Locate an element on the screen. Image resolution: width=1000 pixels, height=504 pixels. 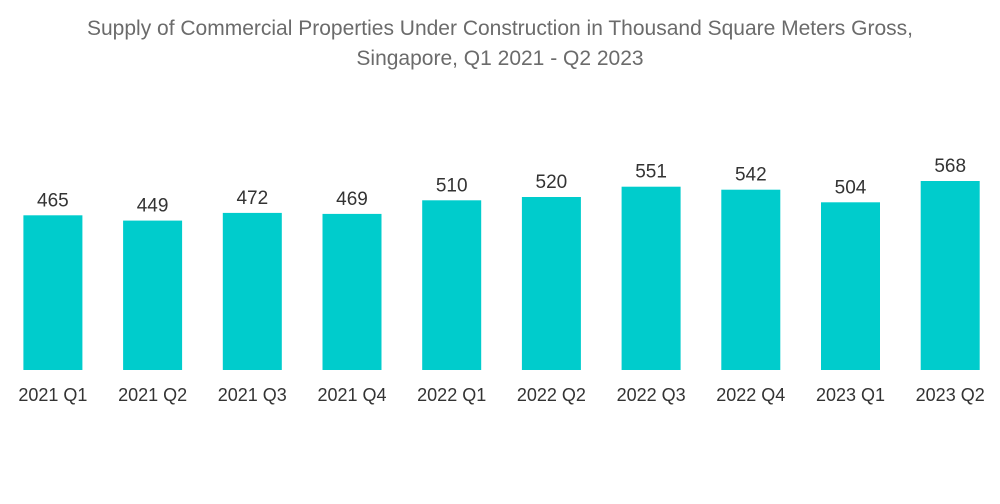
value-label-2022-q1: 510 is located at coordinates (452, 185).